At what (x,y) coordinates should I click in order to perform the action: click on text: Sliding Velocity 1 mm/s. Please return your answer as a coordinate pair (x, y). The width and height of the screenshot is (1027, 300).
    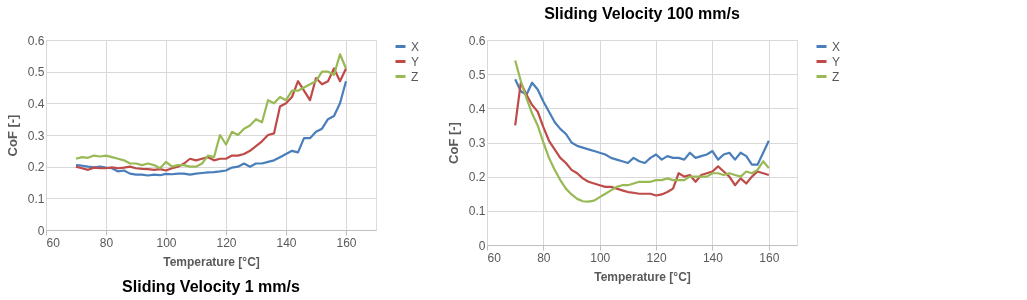
    Looking at the image, I should click on (211, 286).